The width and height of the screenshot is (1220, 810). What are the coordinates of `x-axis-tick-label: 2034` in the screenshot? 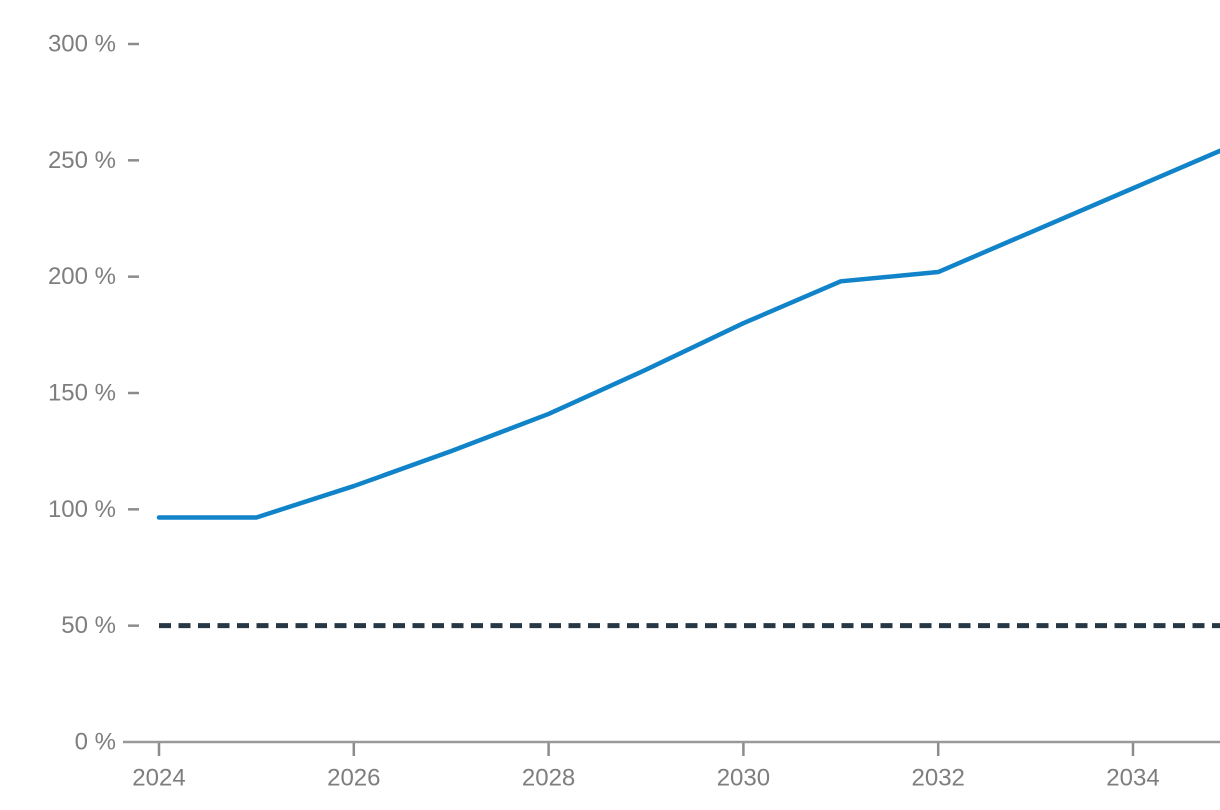 It's located at (1132, 778).